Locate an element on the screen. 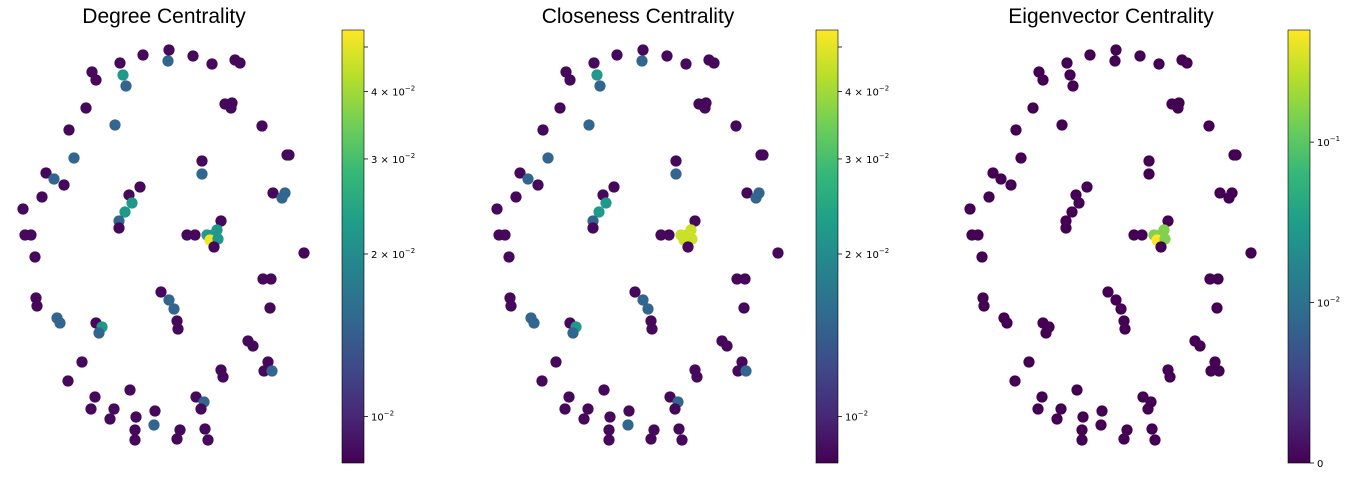 The image size is (1347, 478). colorbar-tick-label: 0 is located at coordinates (1320, 464).